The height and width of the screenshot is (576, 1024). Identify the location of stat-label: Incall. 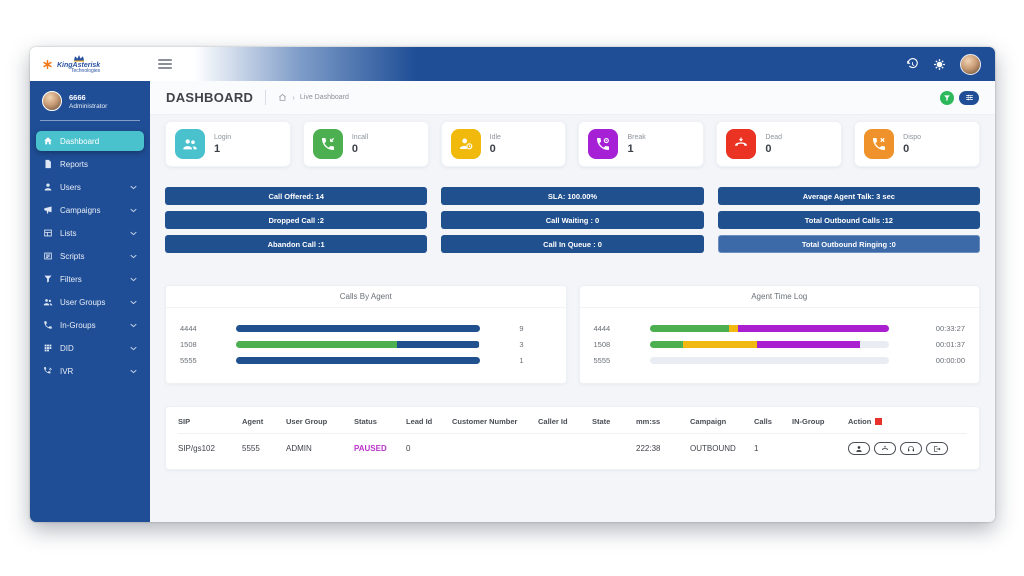
(360, 137).